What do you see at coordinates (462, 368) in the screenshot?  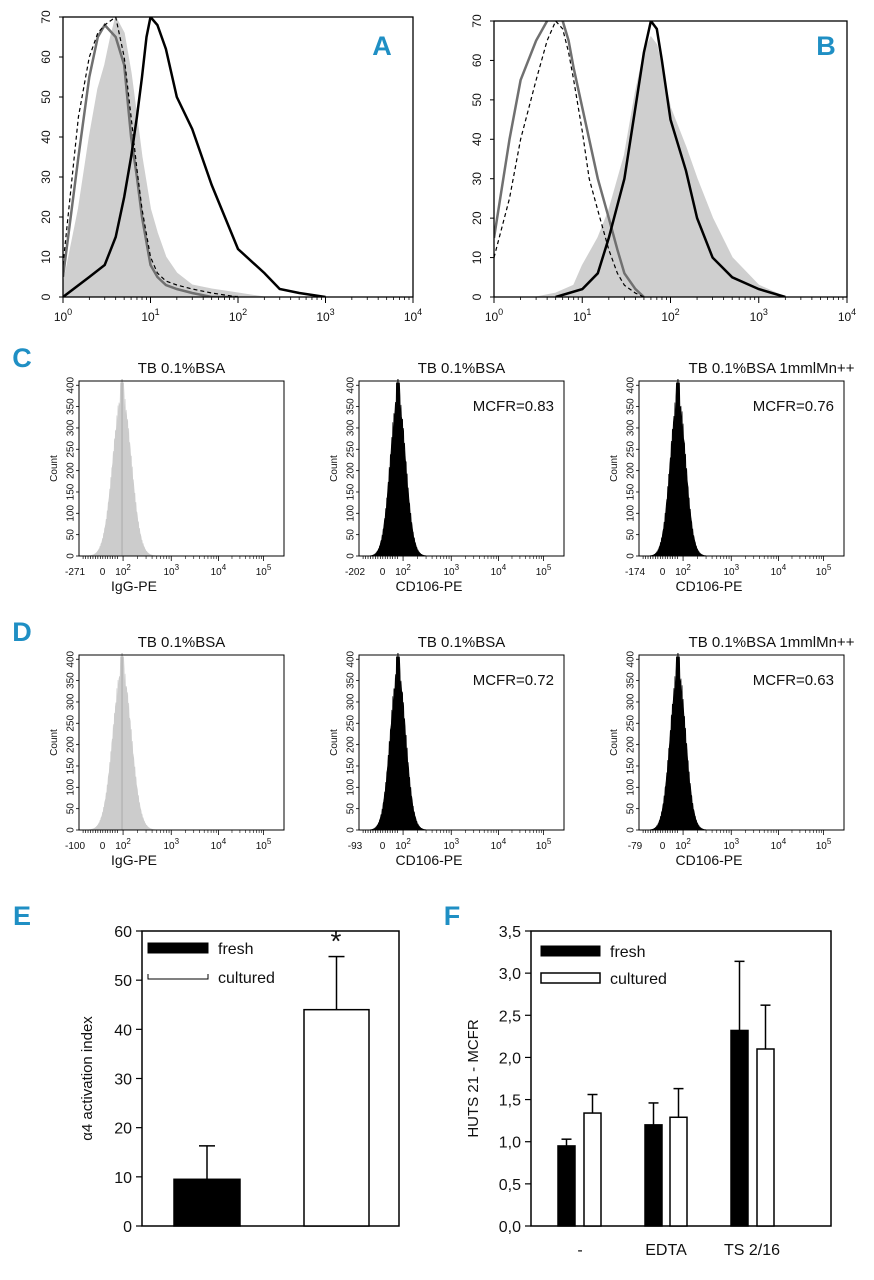 I see `flow-condition-title: TB 0.1%BSA` at bounding box center [462, 368].